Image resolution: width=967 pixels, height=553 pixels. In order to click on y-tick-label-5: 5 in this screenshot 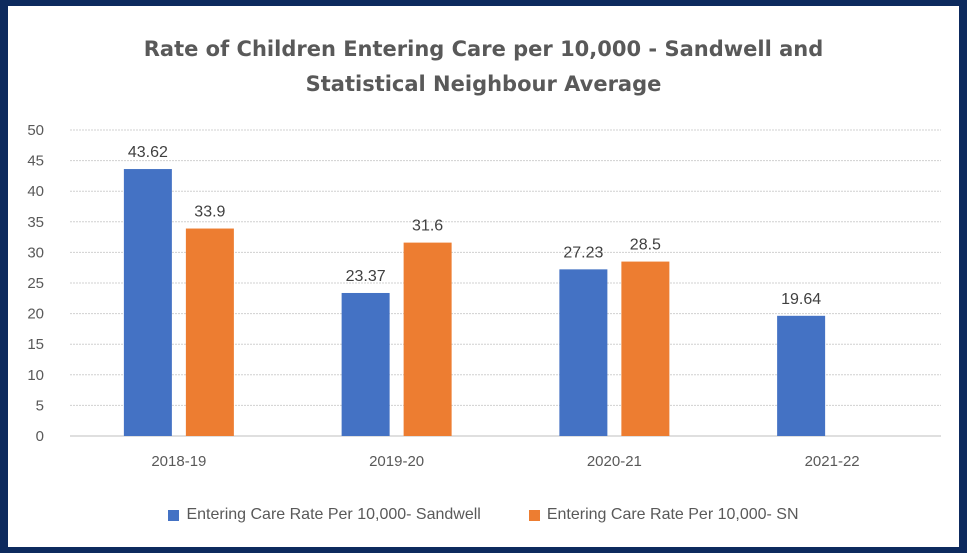, I will do `click(40, 405)`.